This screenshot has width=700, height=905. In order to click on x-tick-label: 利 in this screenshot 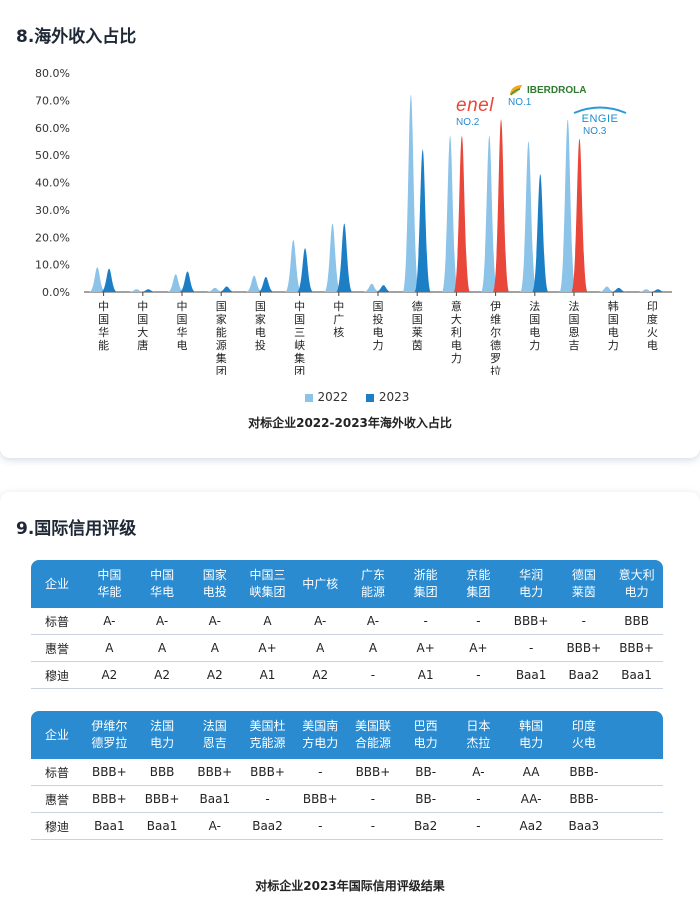, I will do `click(456, 332)`.